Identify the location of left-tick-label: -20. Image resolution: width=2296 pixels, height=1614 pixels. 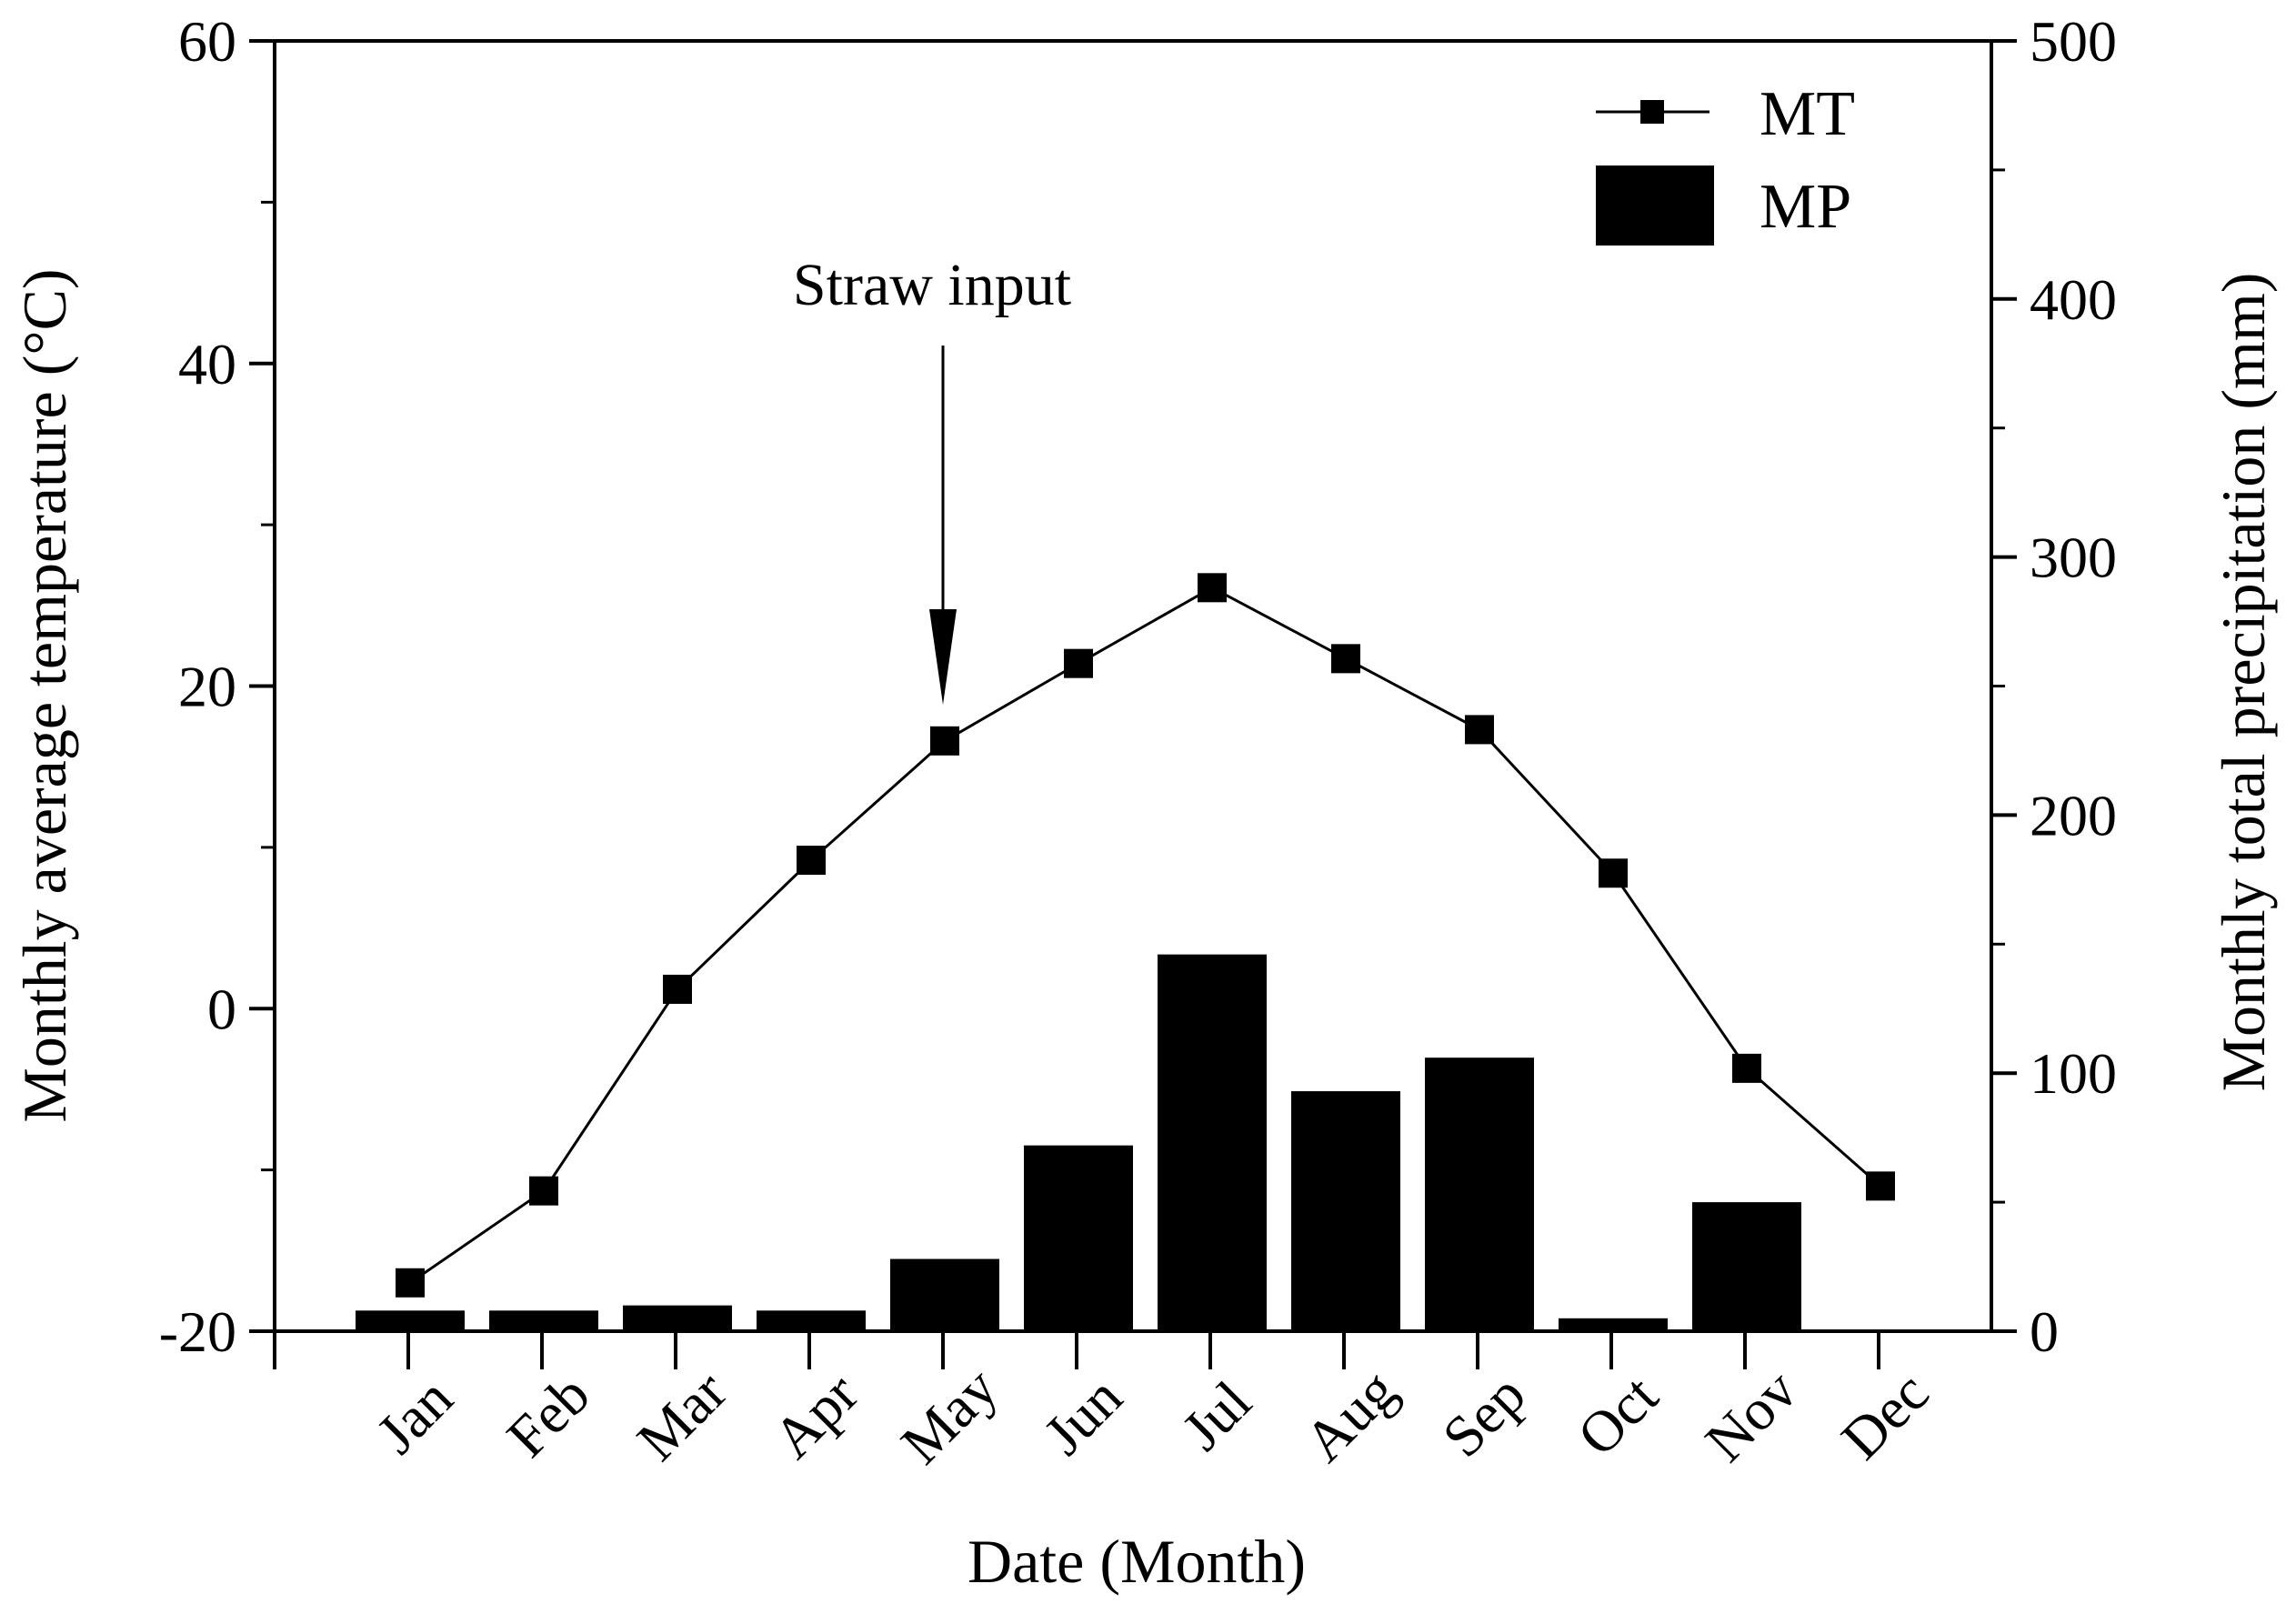
(197, 1331).